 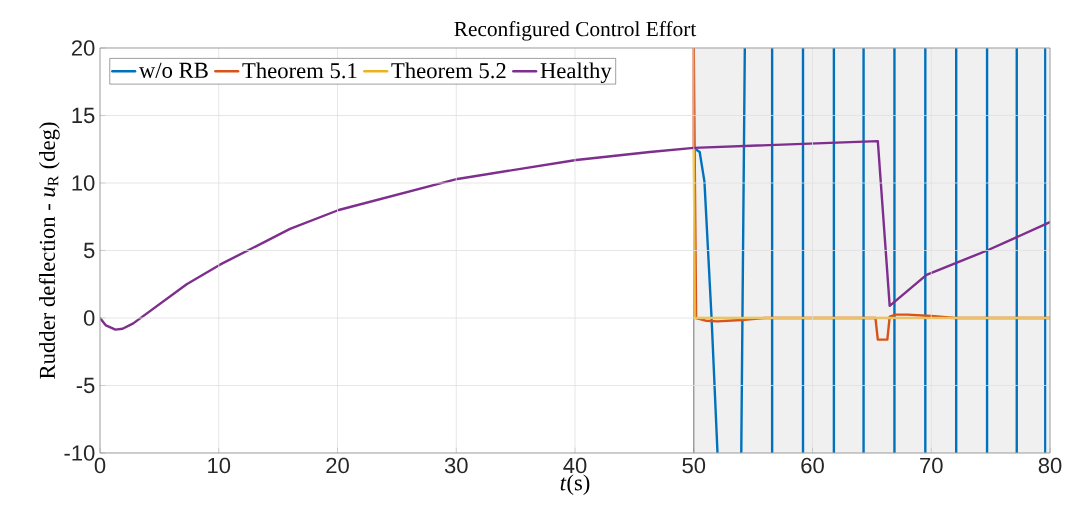 What do you see at coordinates (931, 465) in the screenshot?
I see `x-tick-label: 70` at bounding box center [931, 465].